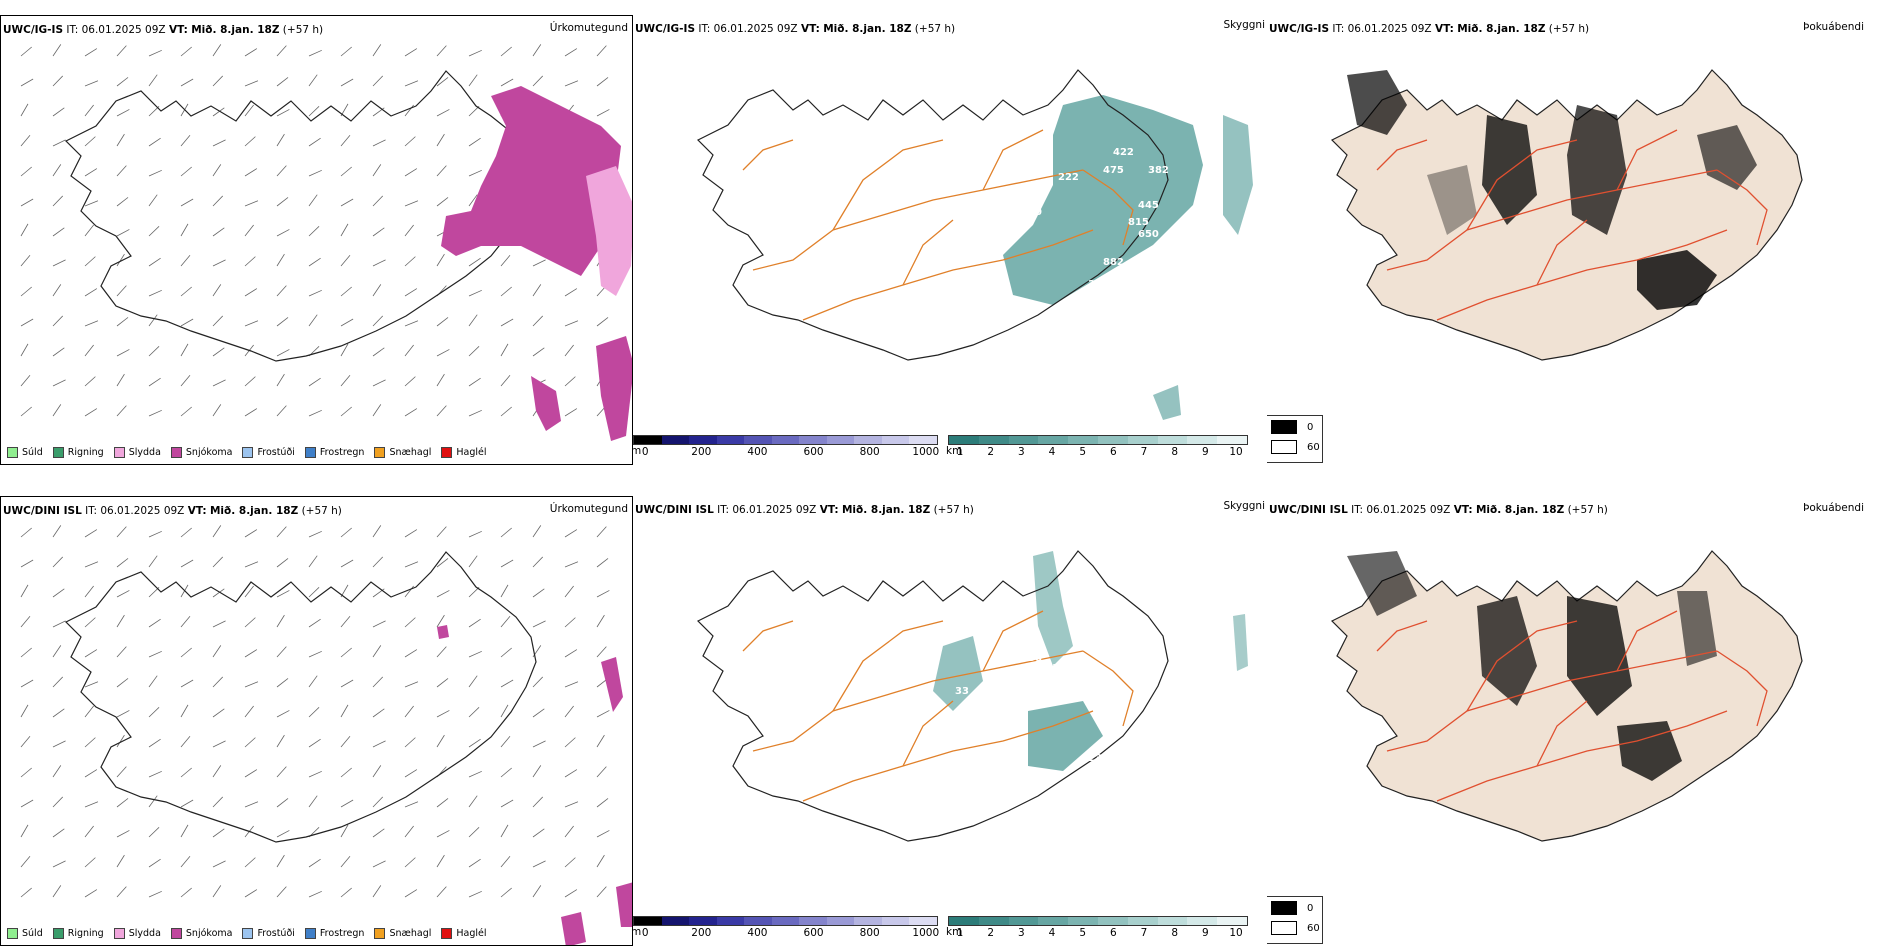 This screenshot has width=1900, height=950. What do you see at coordinates (938, 225) in the screenshot?
I see `road-network` at bounding box center [938, 225].